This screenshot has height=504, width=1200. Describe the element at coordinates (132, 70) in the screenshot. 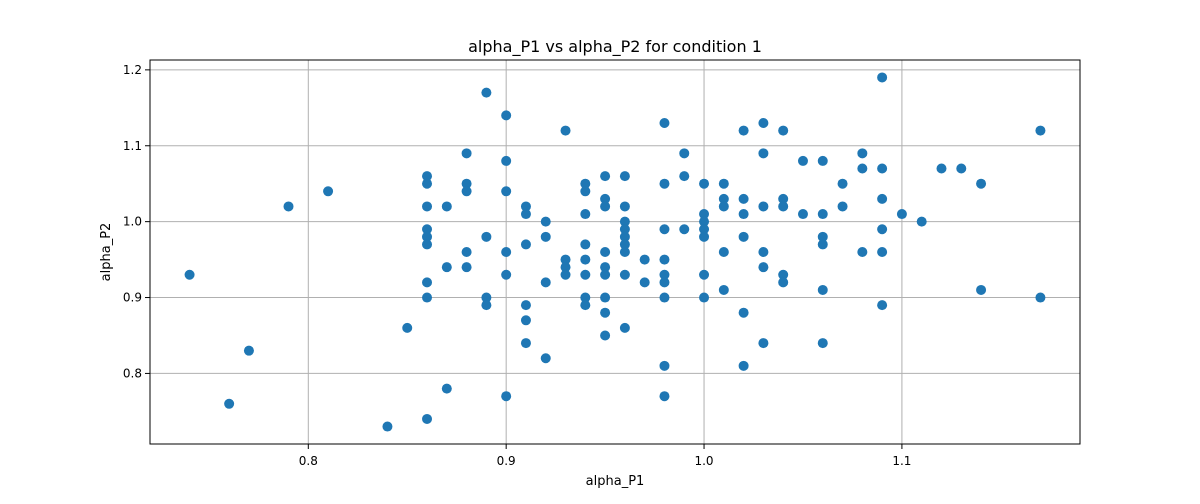

I see `y-tick-label: 1.2` at that location.